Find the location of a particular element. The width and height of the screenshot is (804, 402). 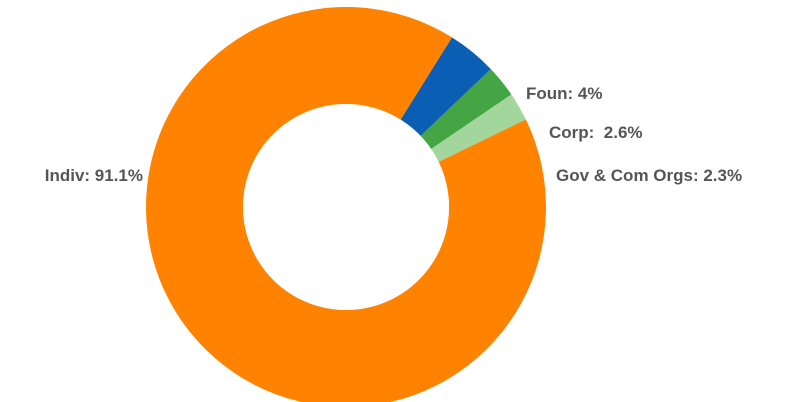

slice-corp is located at coordinates (466, 109).